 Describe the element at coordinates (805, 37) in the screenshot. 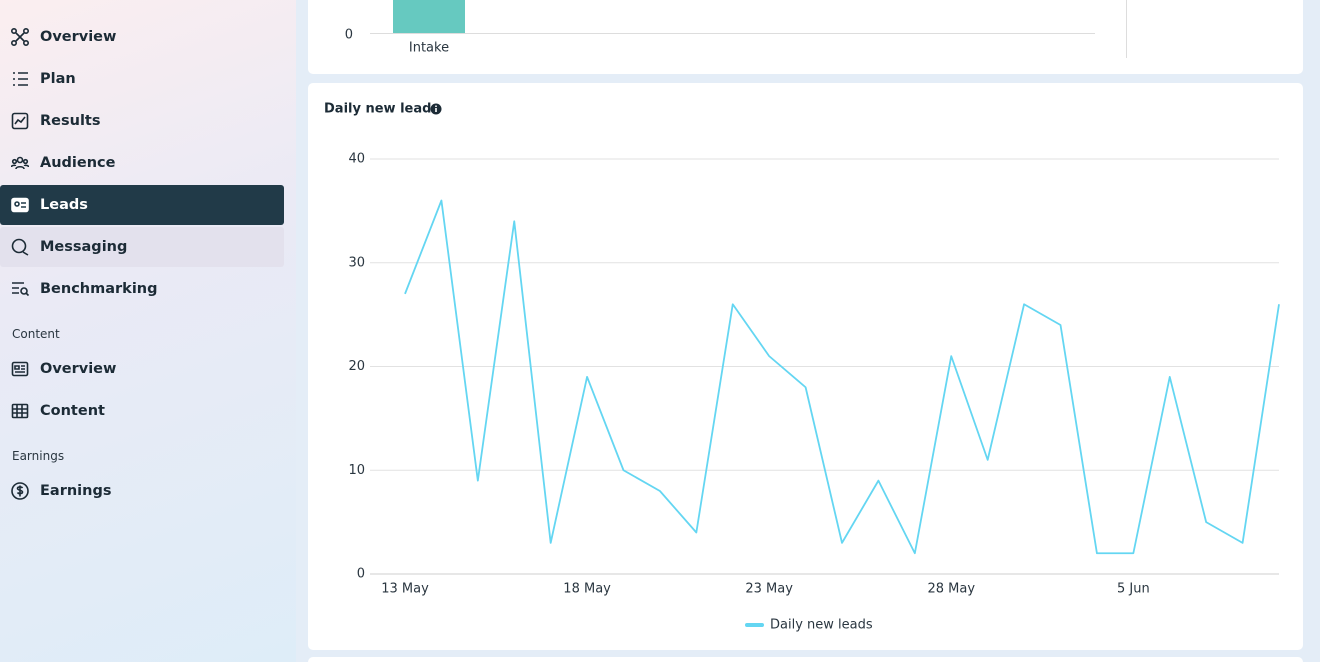

I see `top-card` at that location.